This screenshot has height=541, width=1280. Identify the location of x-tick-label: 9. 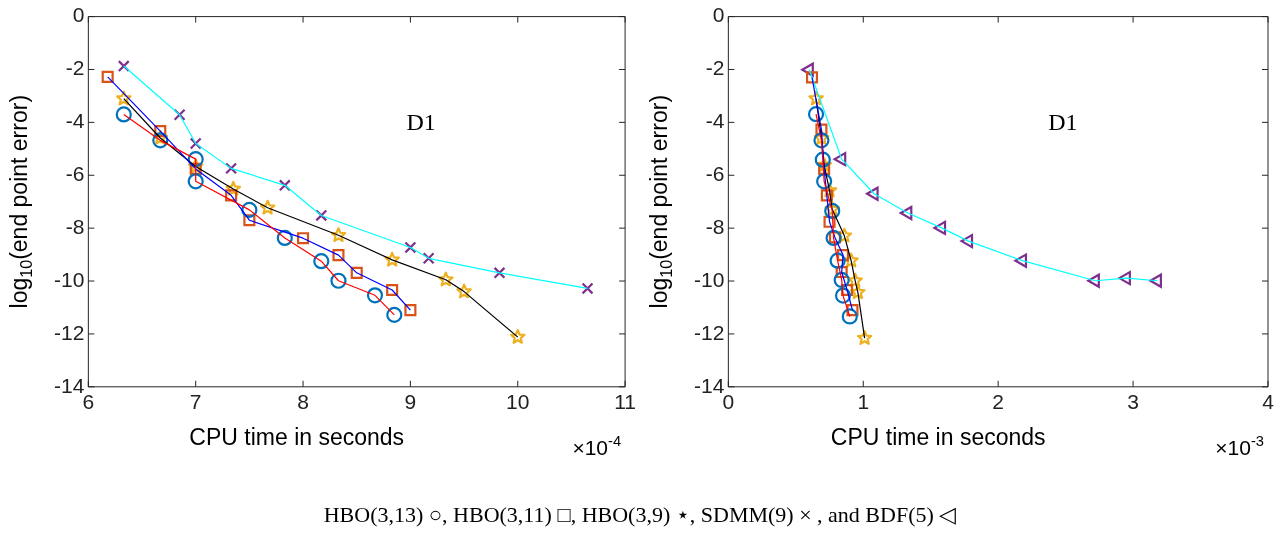
(410, 402).